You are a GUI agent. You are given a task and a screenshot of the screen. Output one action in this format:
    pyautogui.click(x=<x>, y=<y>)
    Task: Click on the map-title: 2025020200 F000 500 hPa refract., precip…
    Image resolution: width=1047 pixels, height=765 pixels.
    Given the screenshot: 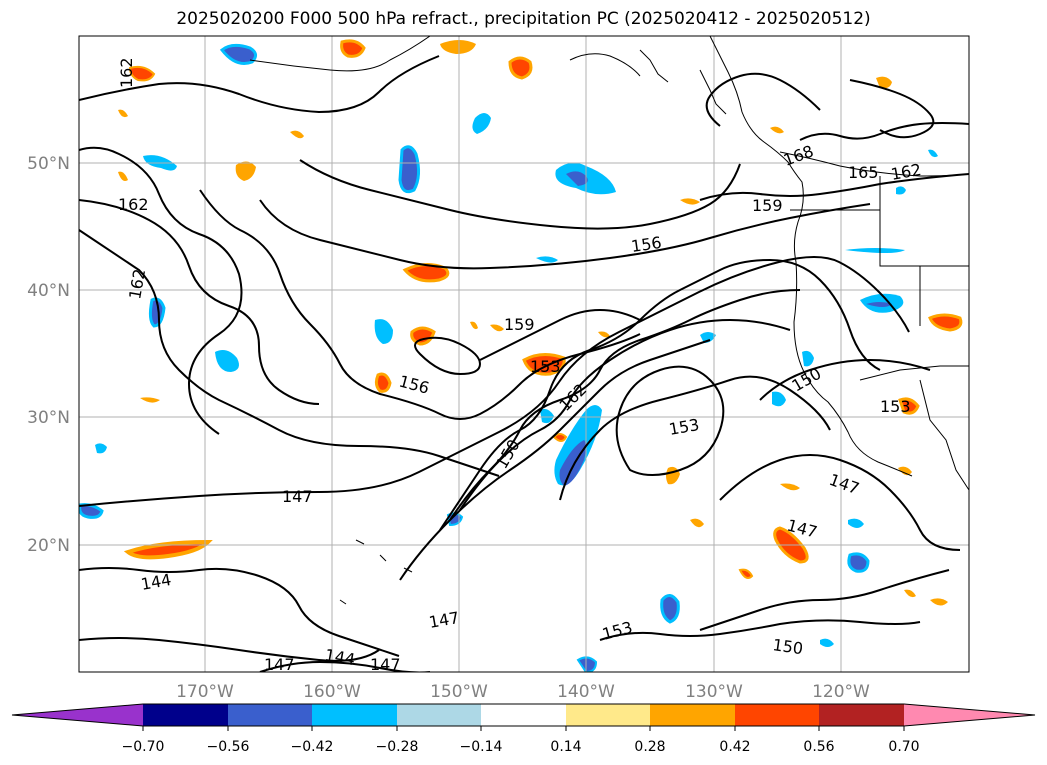 What is the action you would take?
    pyautogui.click(x=523, y=19)
    